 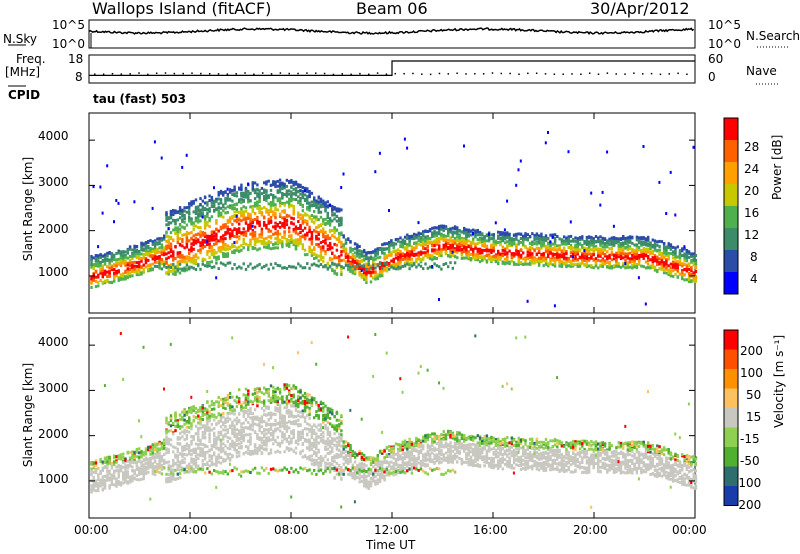 What do you see at coordinates (53, 272) in the screenshot?
I see `power-ytick: 1000` at bounding box center [53, 272].